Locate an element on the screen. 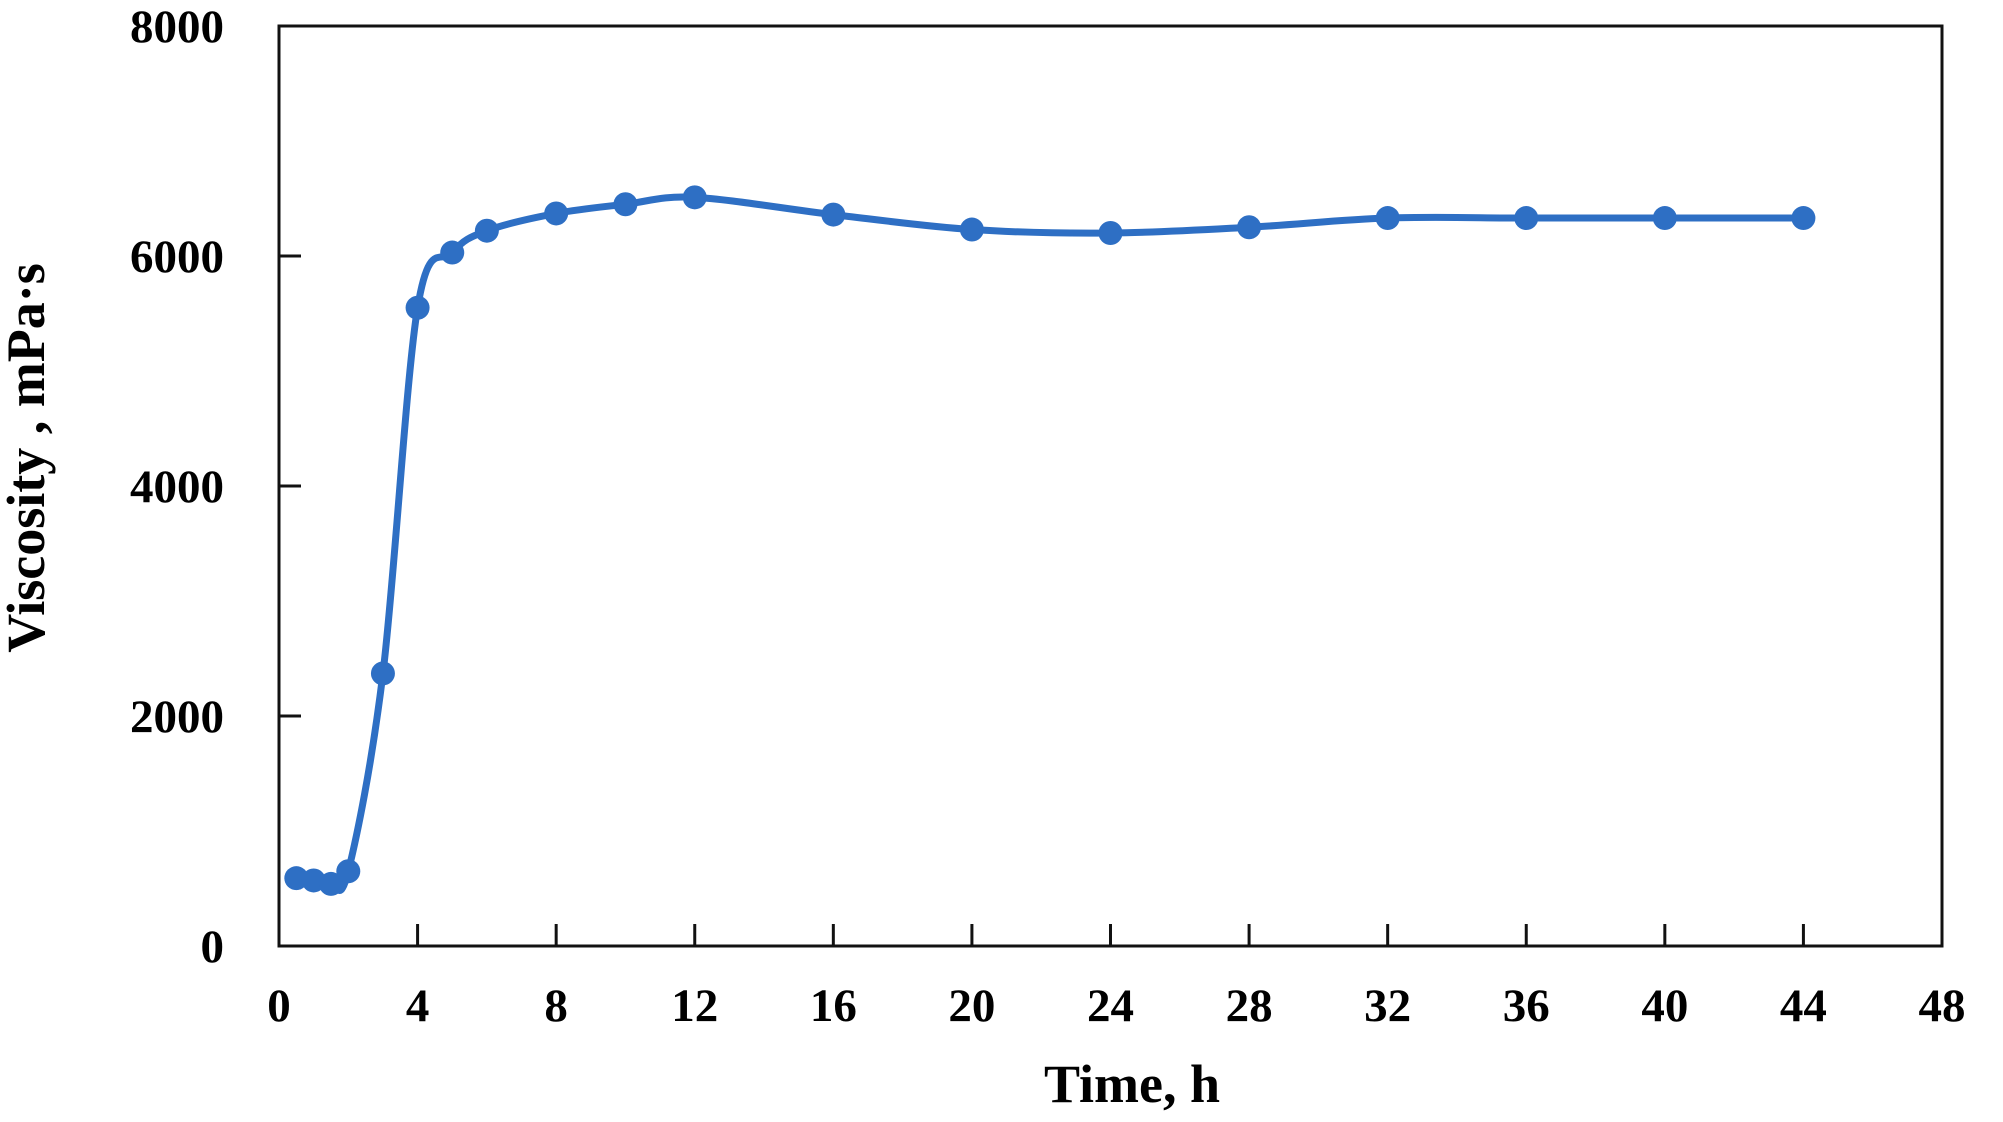 This screenshot has height=1122, width=2003. x-tick-label: 0 is located at coordinates (279, 1006).